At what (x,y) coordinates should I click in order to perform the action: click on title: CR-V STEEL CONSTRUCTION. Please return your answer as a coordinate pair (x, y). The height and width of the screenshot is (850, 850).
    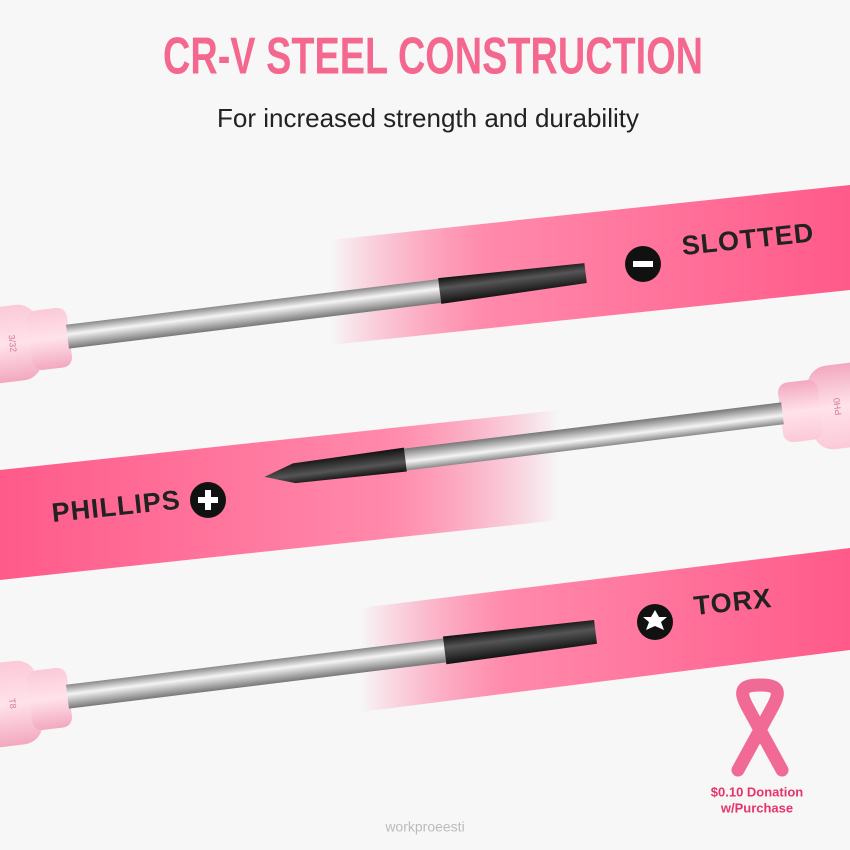
    Looking at the image, I should click on (433, 57).